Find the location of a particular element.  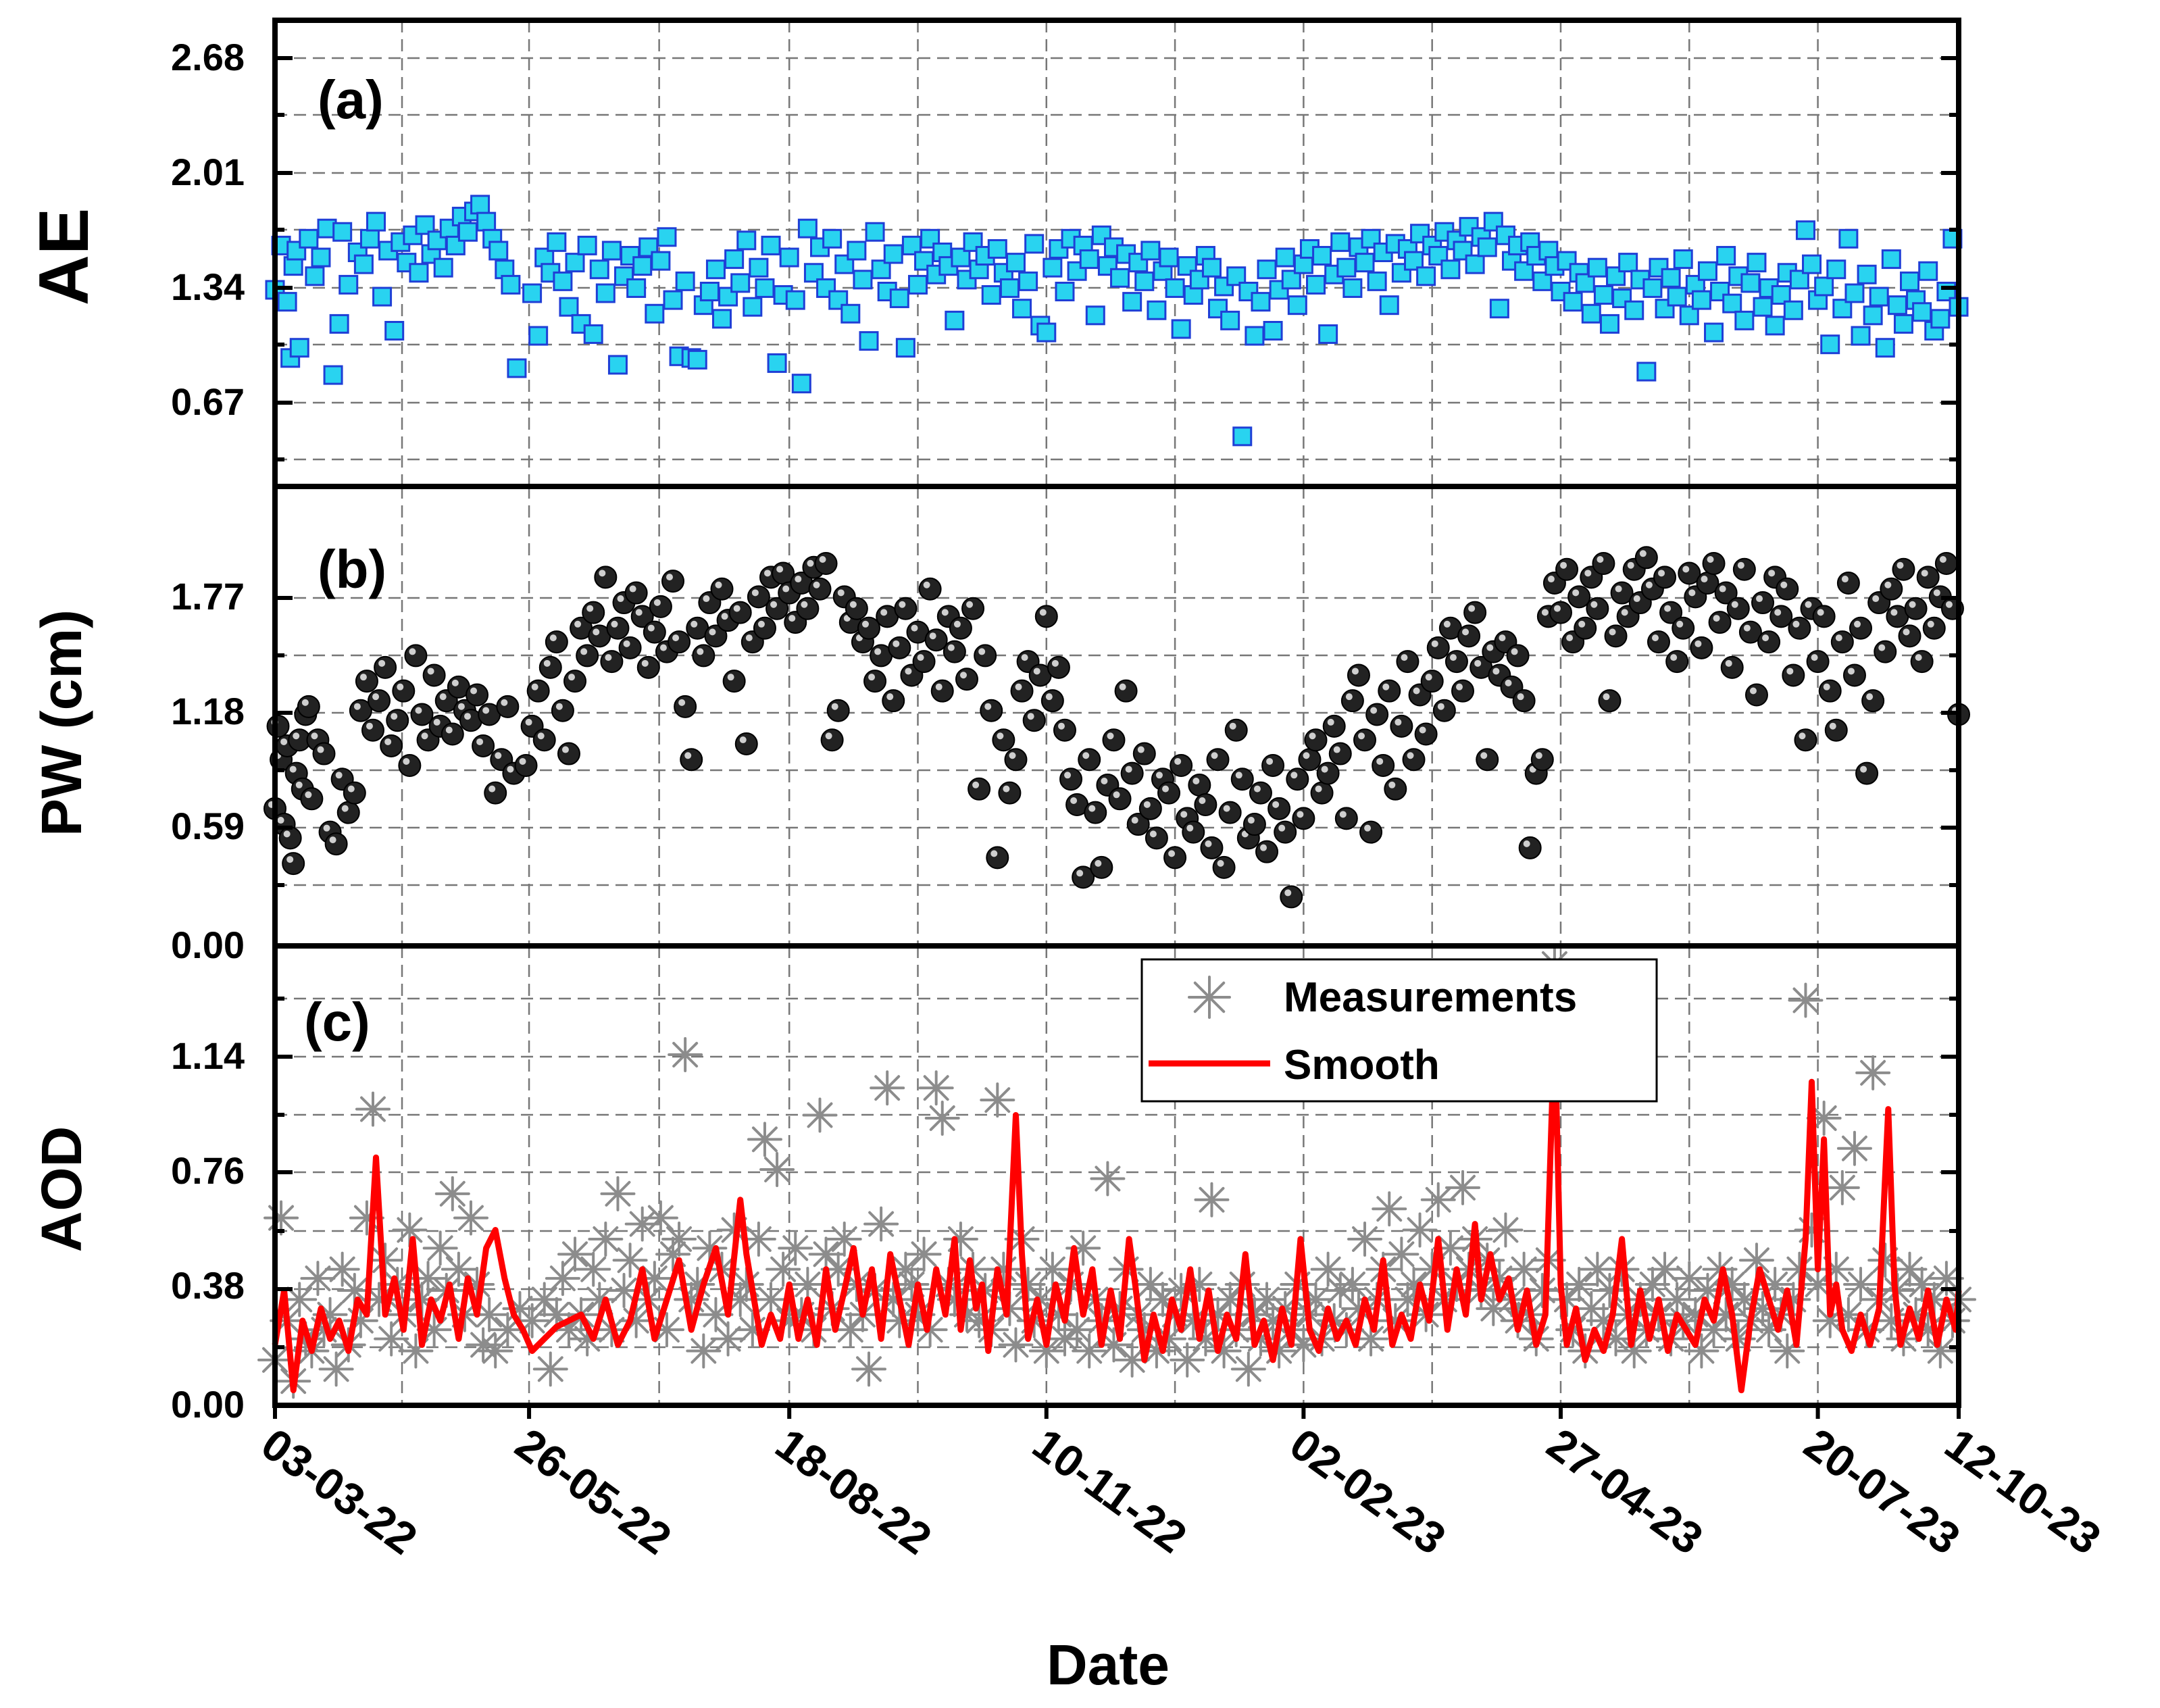

x-tick-label: 20-07-23 is located at coordinates (1882, 1491).